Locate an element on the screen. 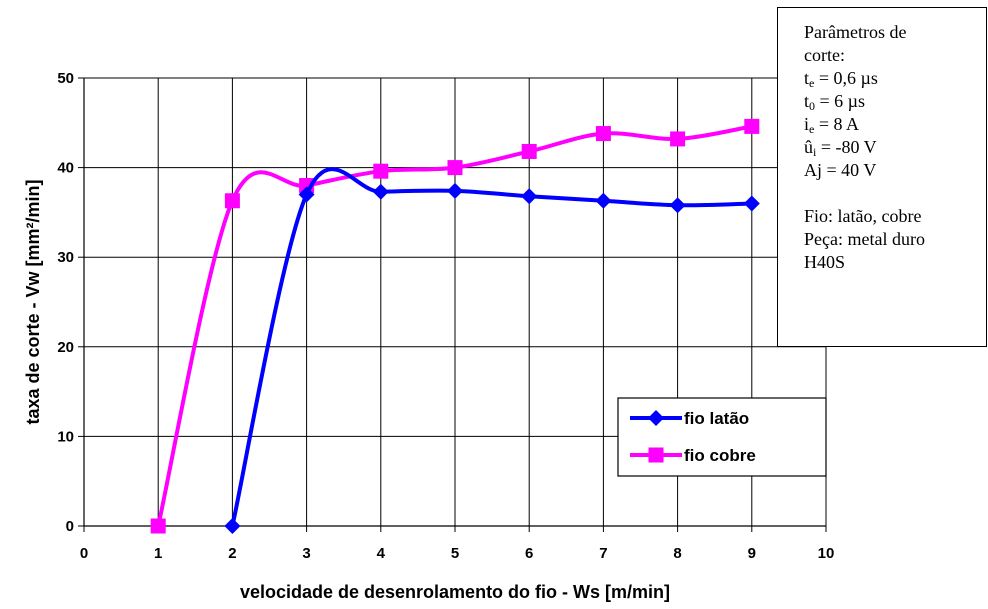 The height and width of the screenshot is (609, 988). parameters-heading-1: Parâmetros de is located at coordinates (855, 32).